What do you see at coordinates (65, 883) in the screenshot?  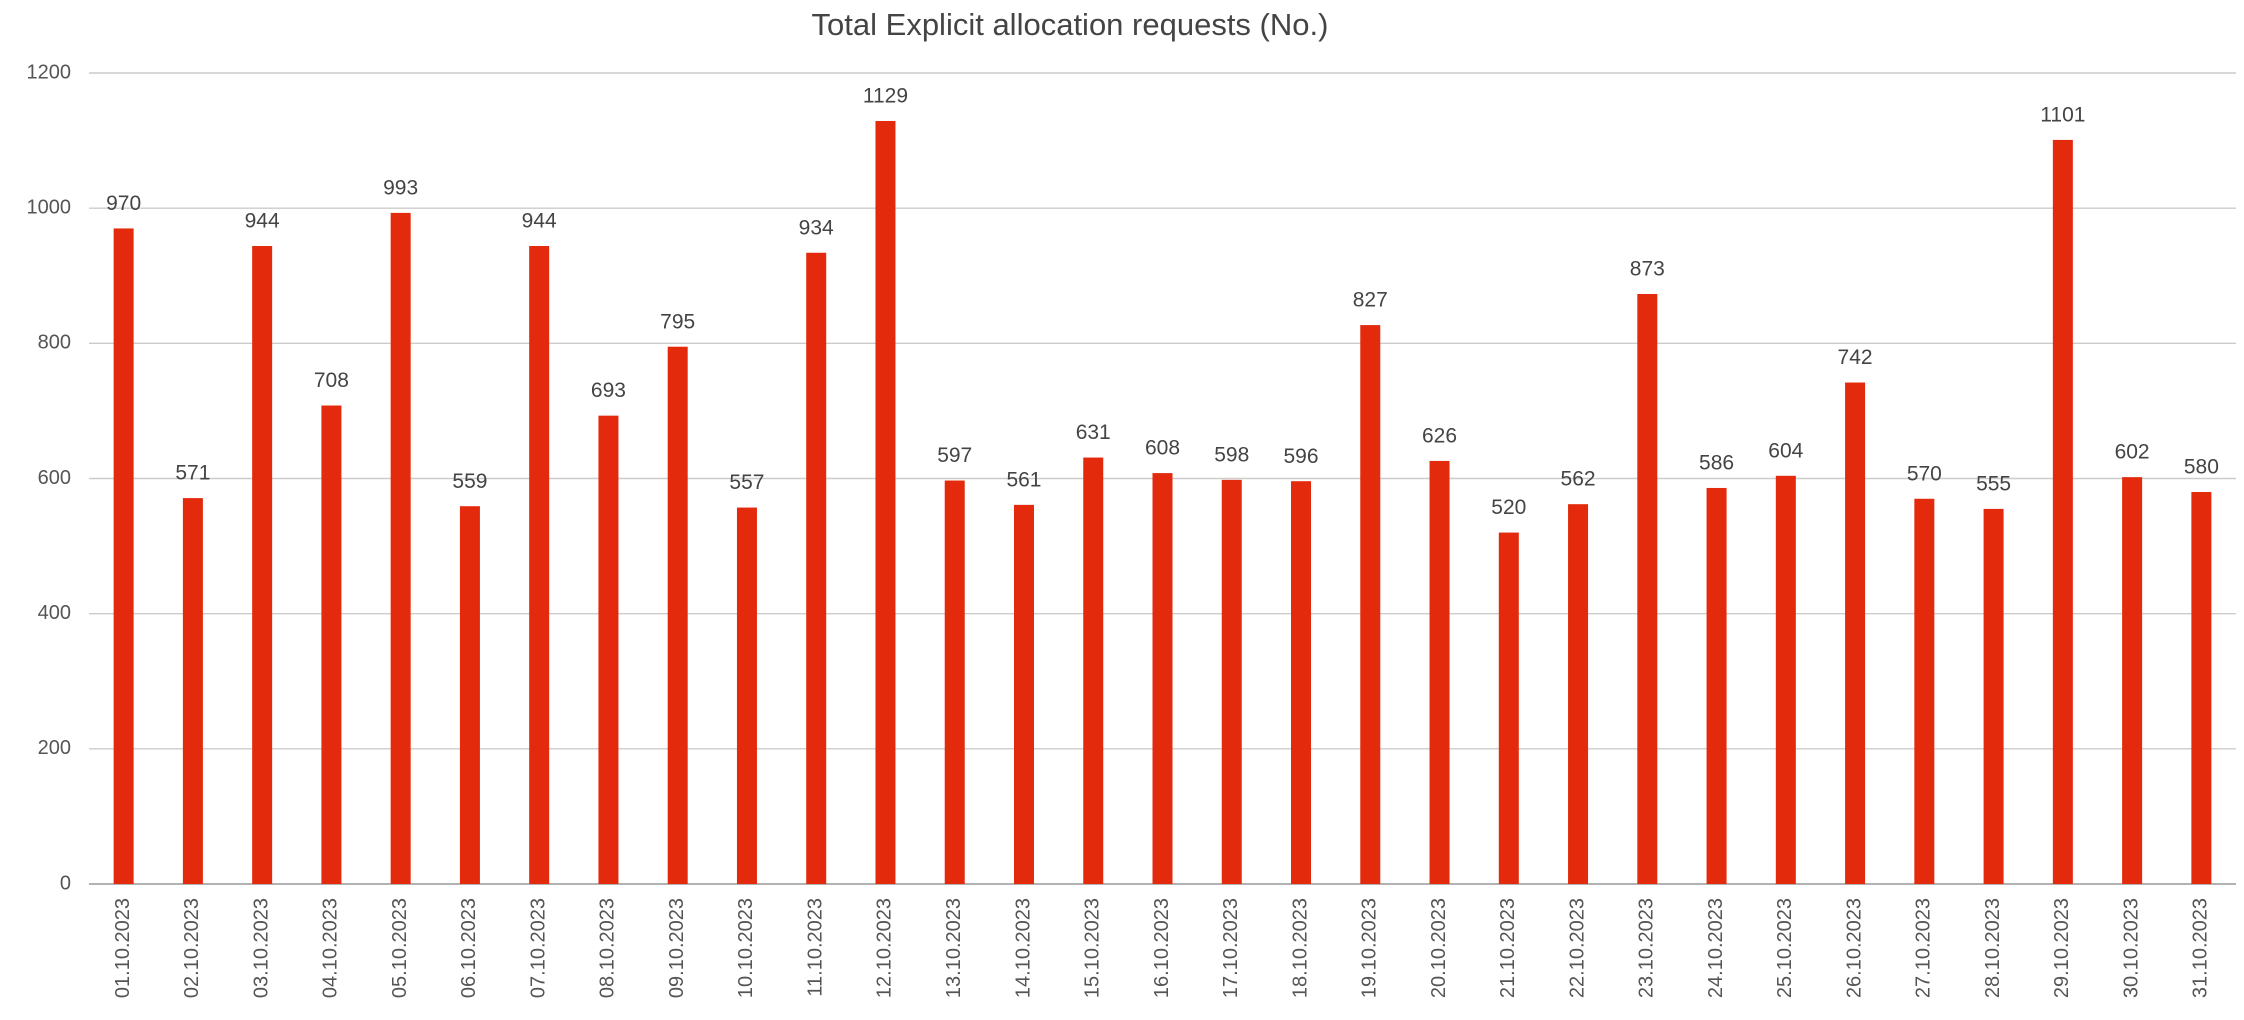 I see `y-tick-label: 0` at bounding box center [65, 883].